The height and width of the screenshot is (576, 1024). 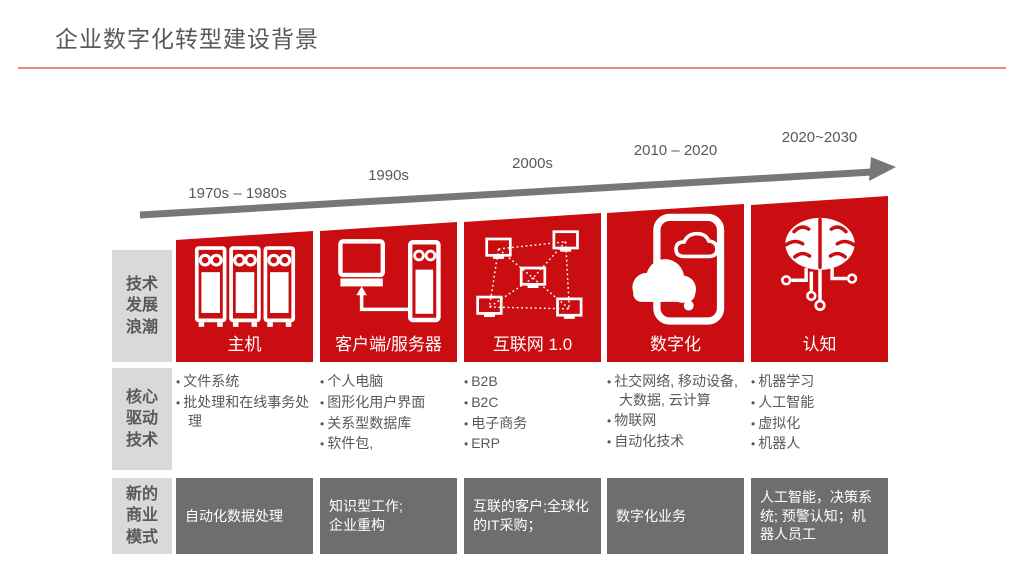 What do you see at coordinates (819, 443) in the screenshot?
I see `core-tech-item: 机器人` at bounding box center [819, 443].